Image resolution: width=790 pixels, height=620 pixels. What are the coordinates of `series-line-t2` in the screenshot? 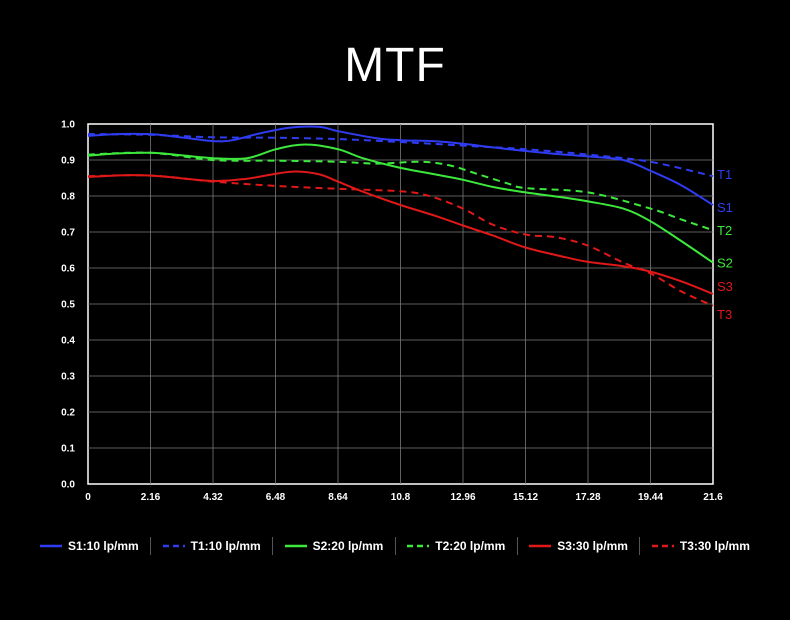 It's located at (400, 191).